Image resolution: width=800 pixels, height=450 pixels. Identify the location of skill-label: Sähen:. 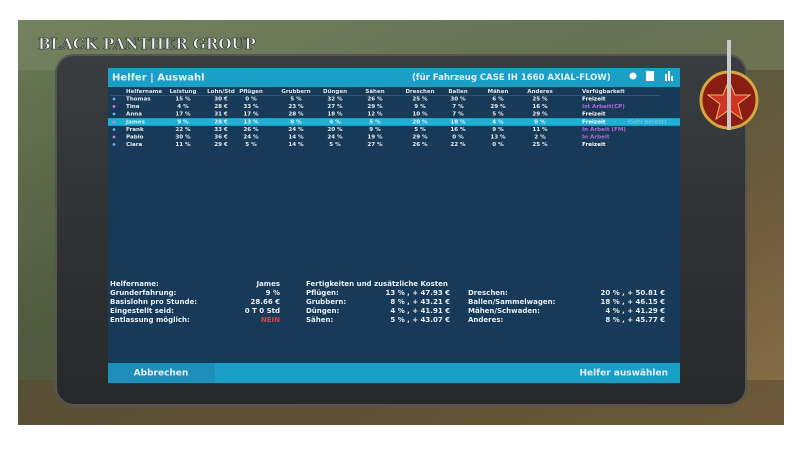
(319, 320).